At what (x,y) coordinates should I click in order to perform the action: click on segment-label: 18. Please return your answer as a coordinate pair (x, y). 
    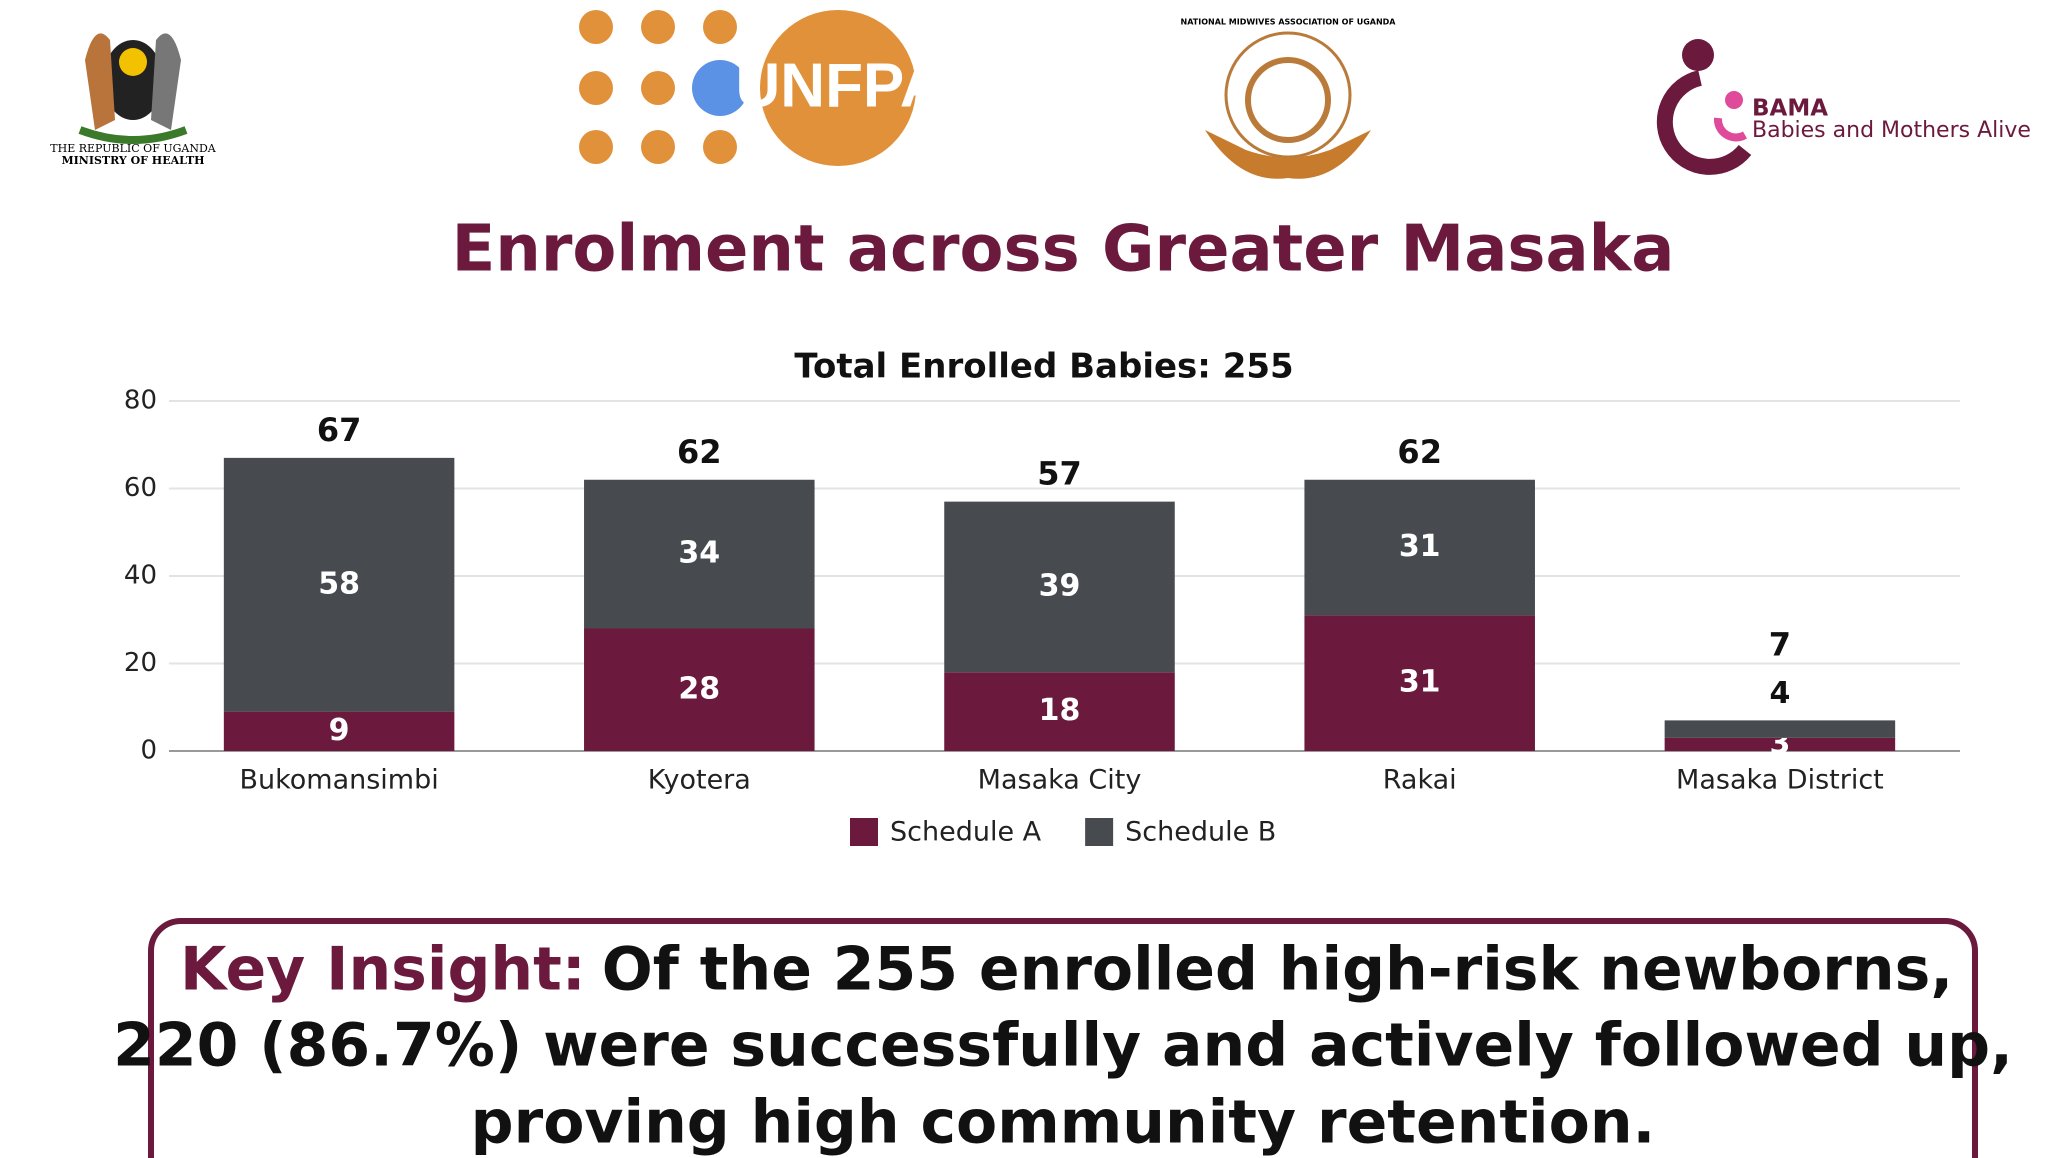
    Looking at the image, I should click on (1060, 710).